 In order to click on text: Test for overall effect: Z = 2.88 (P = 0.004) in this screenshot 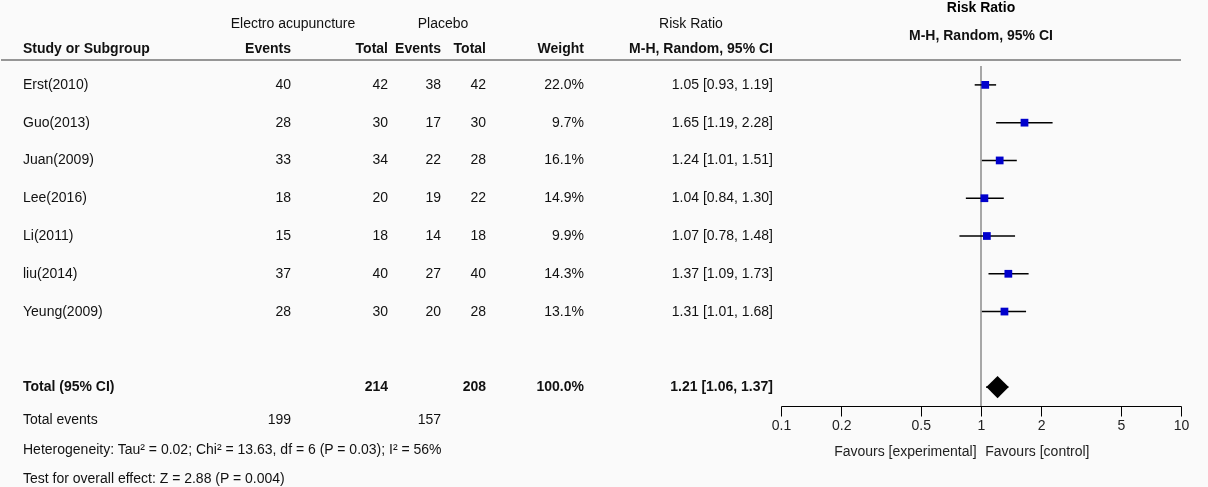, I will do `click(154, 478)`.